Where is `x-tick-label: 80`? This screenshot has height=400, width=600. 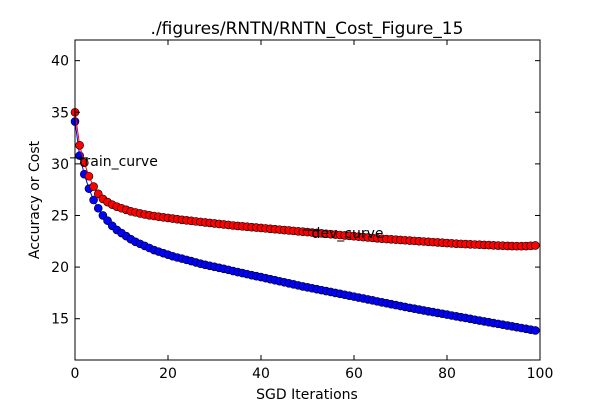 x-tick-label: 80 is located at coordinates (447, 374).